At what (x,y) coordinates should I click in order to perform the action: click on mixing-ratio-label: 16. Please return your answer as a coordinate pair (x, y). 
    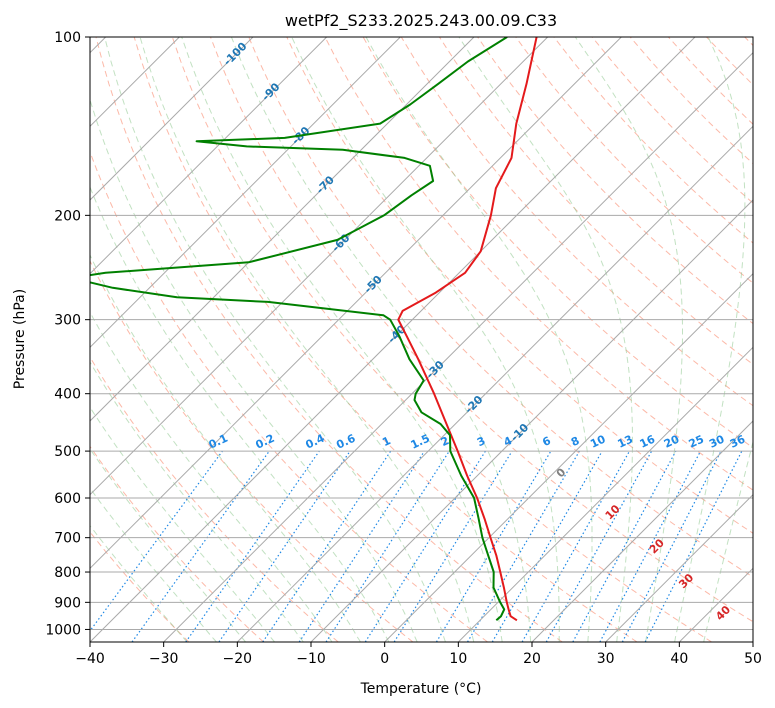
    Looking at the image, I should click on (648, 441).